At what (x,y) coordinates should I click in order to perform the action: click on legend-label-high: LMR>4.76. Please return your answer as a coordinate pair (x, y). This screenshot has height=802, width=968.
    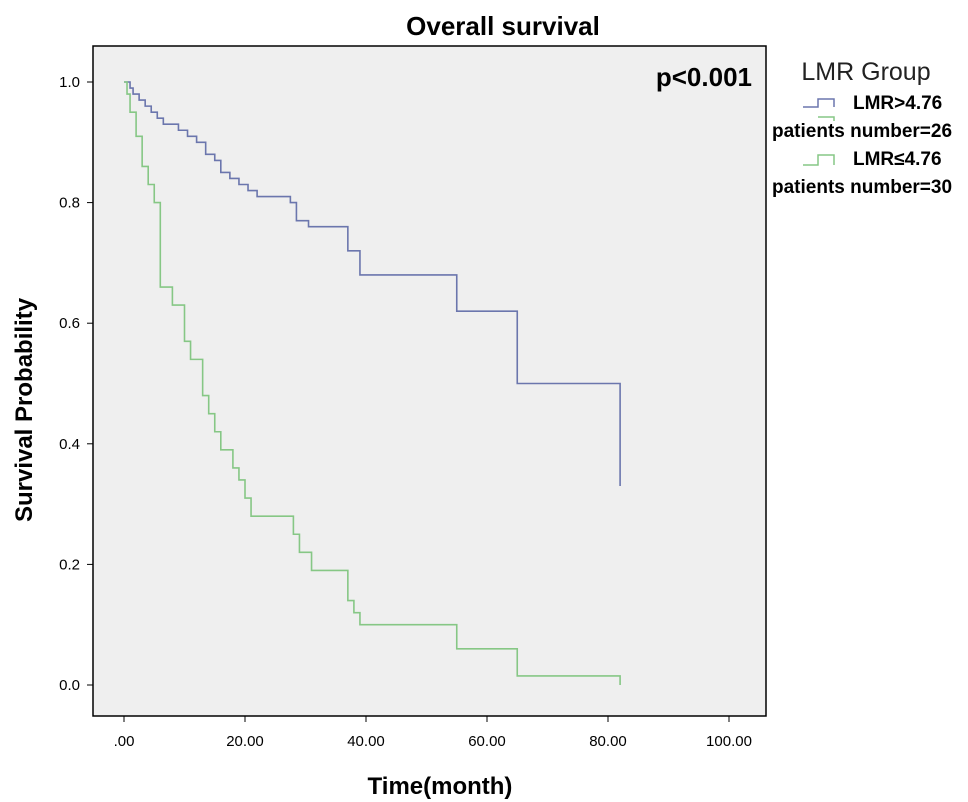
    Looking at the image, I should click on (897, 103).